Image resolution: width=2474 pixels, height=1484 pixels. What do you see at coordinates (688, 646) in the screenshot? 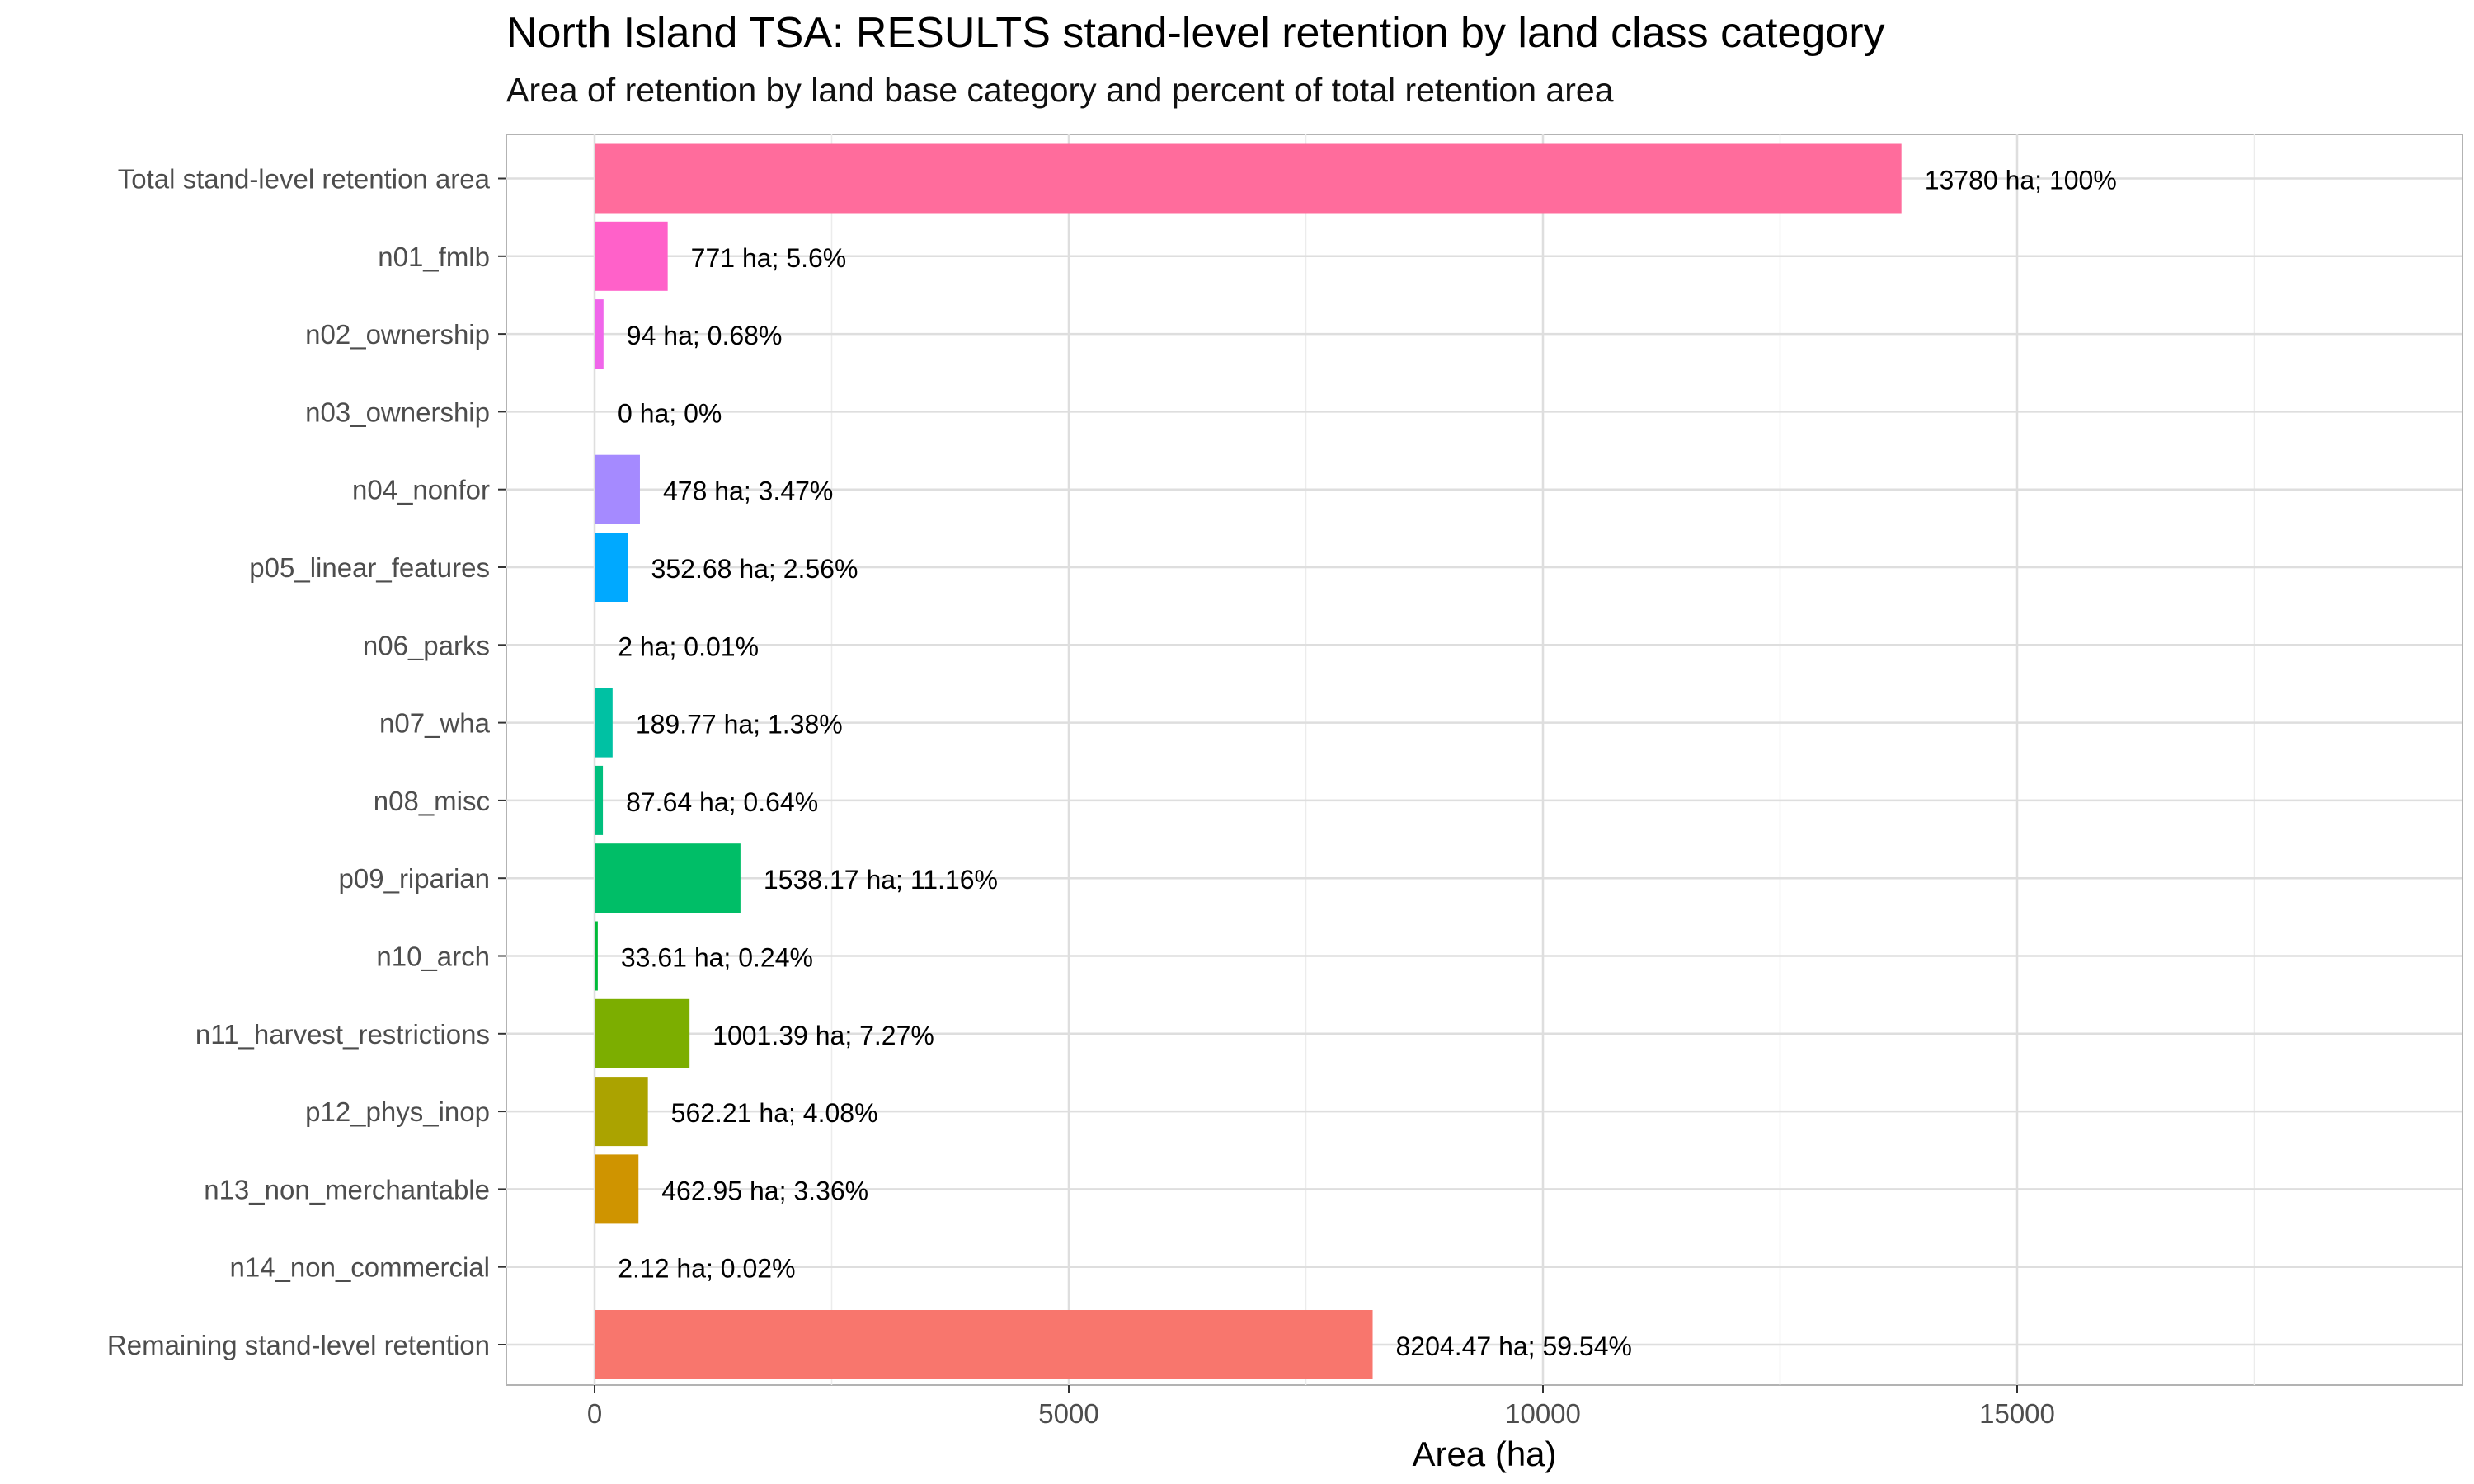
I see `data-label: 2 ha; 0.01%` at bounding box center [688, 646].